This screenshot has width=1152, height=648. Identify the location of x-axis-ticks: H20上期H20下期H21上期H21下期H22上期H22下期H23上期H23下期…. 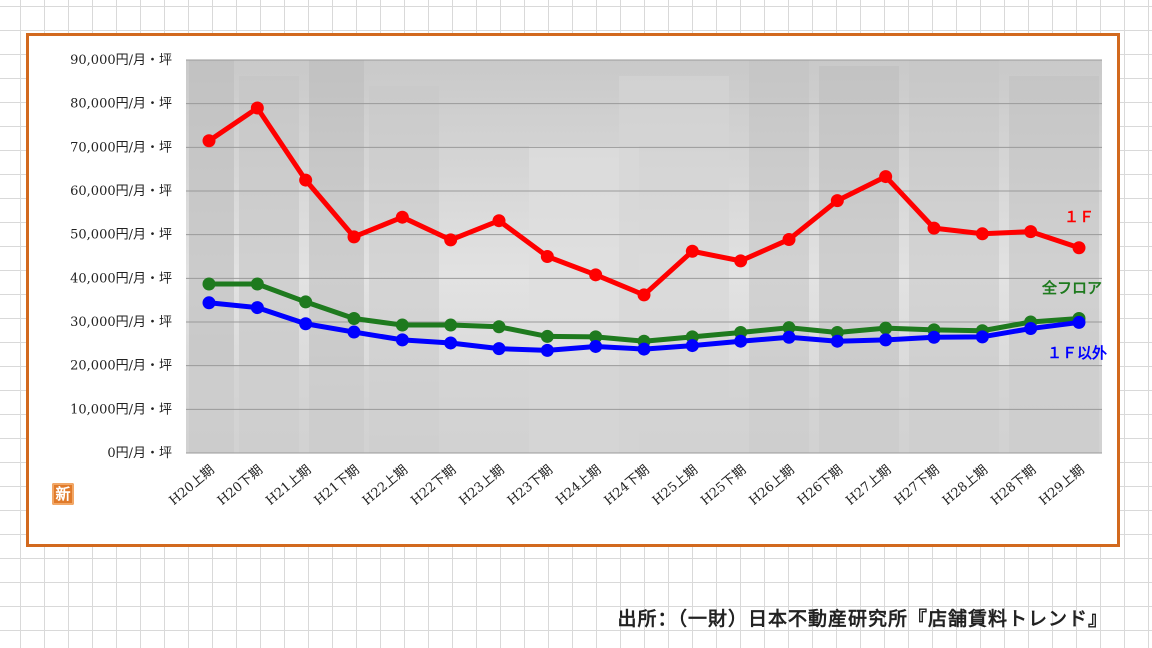
(627, 486).